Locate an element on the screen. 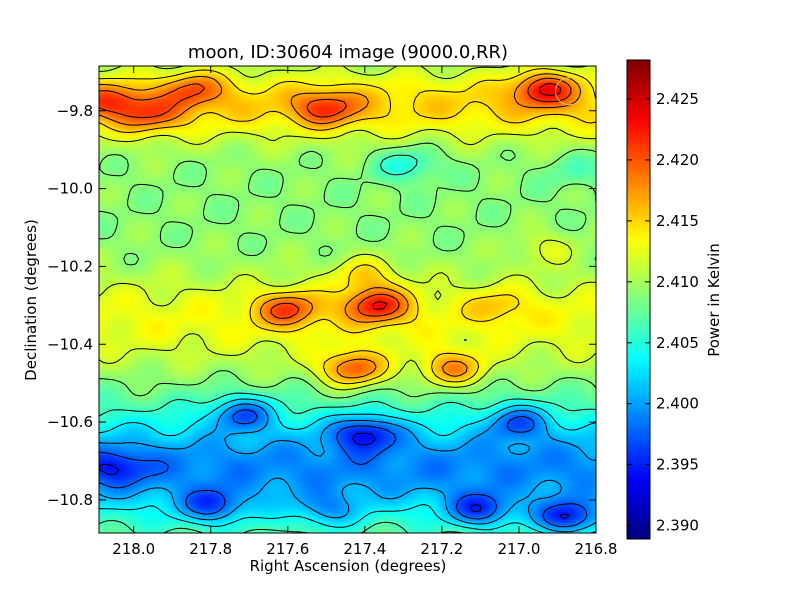 Image resolution: width=800 pixels, height=600 pixels. y-tick-label: −10.6 is located at coordinates (70, 422).